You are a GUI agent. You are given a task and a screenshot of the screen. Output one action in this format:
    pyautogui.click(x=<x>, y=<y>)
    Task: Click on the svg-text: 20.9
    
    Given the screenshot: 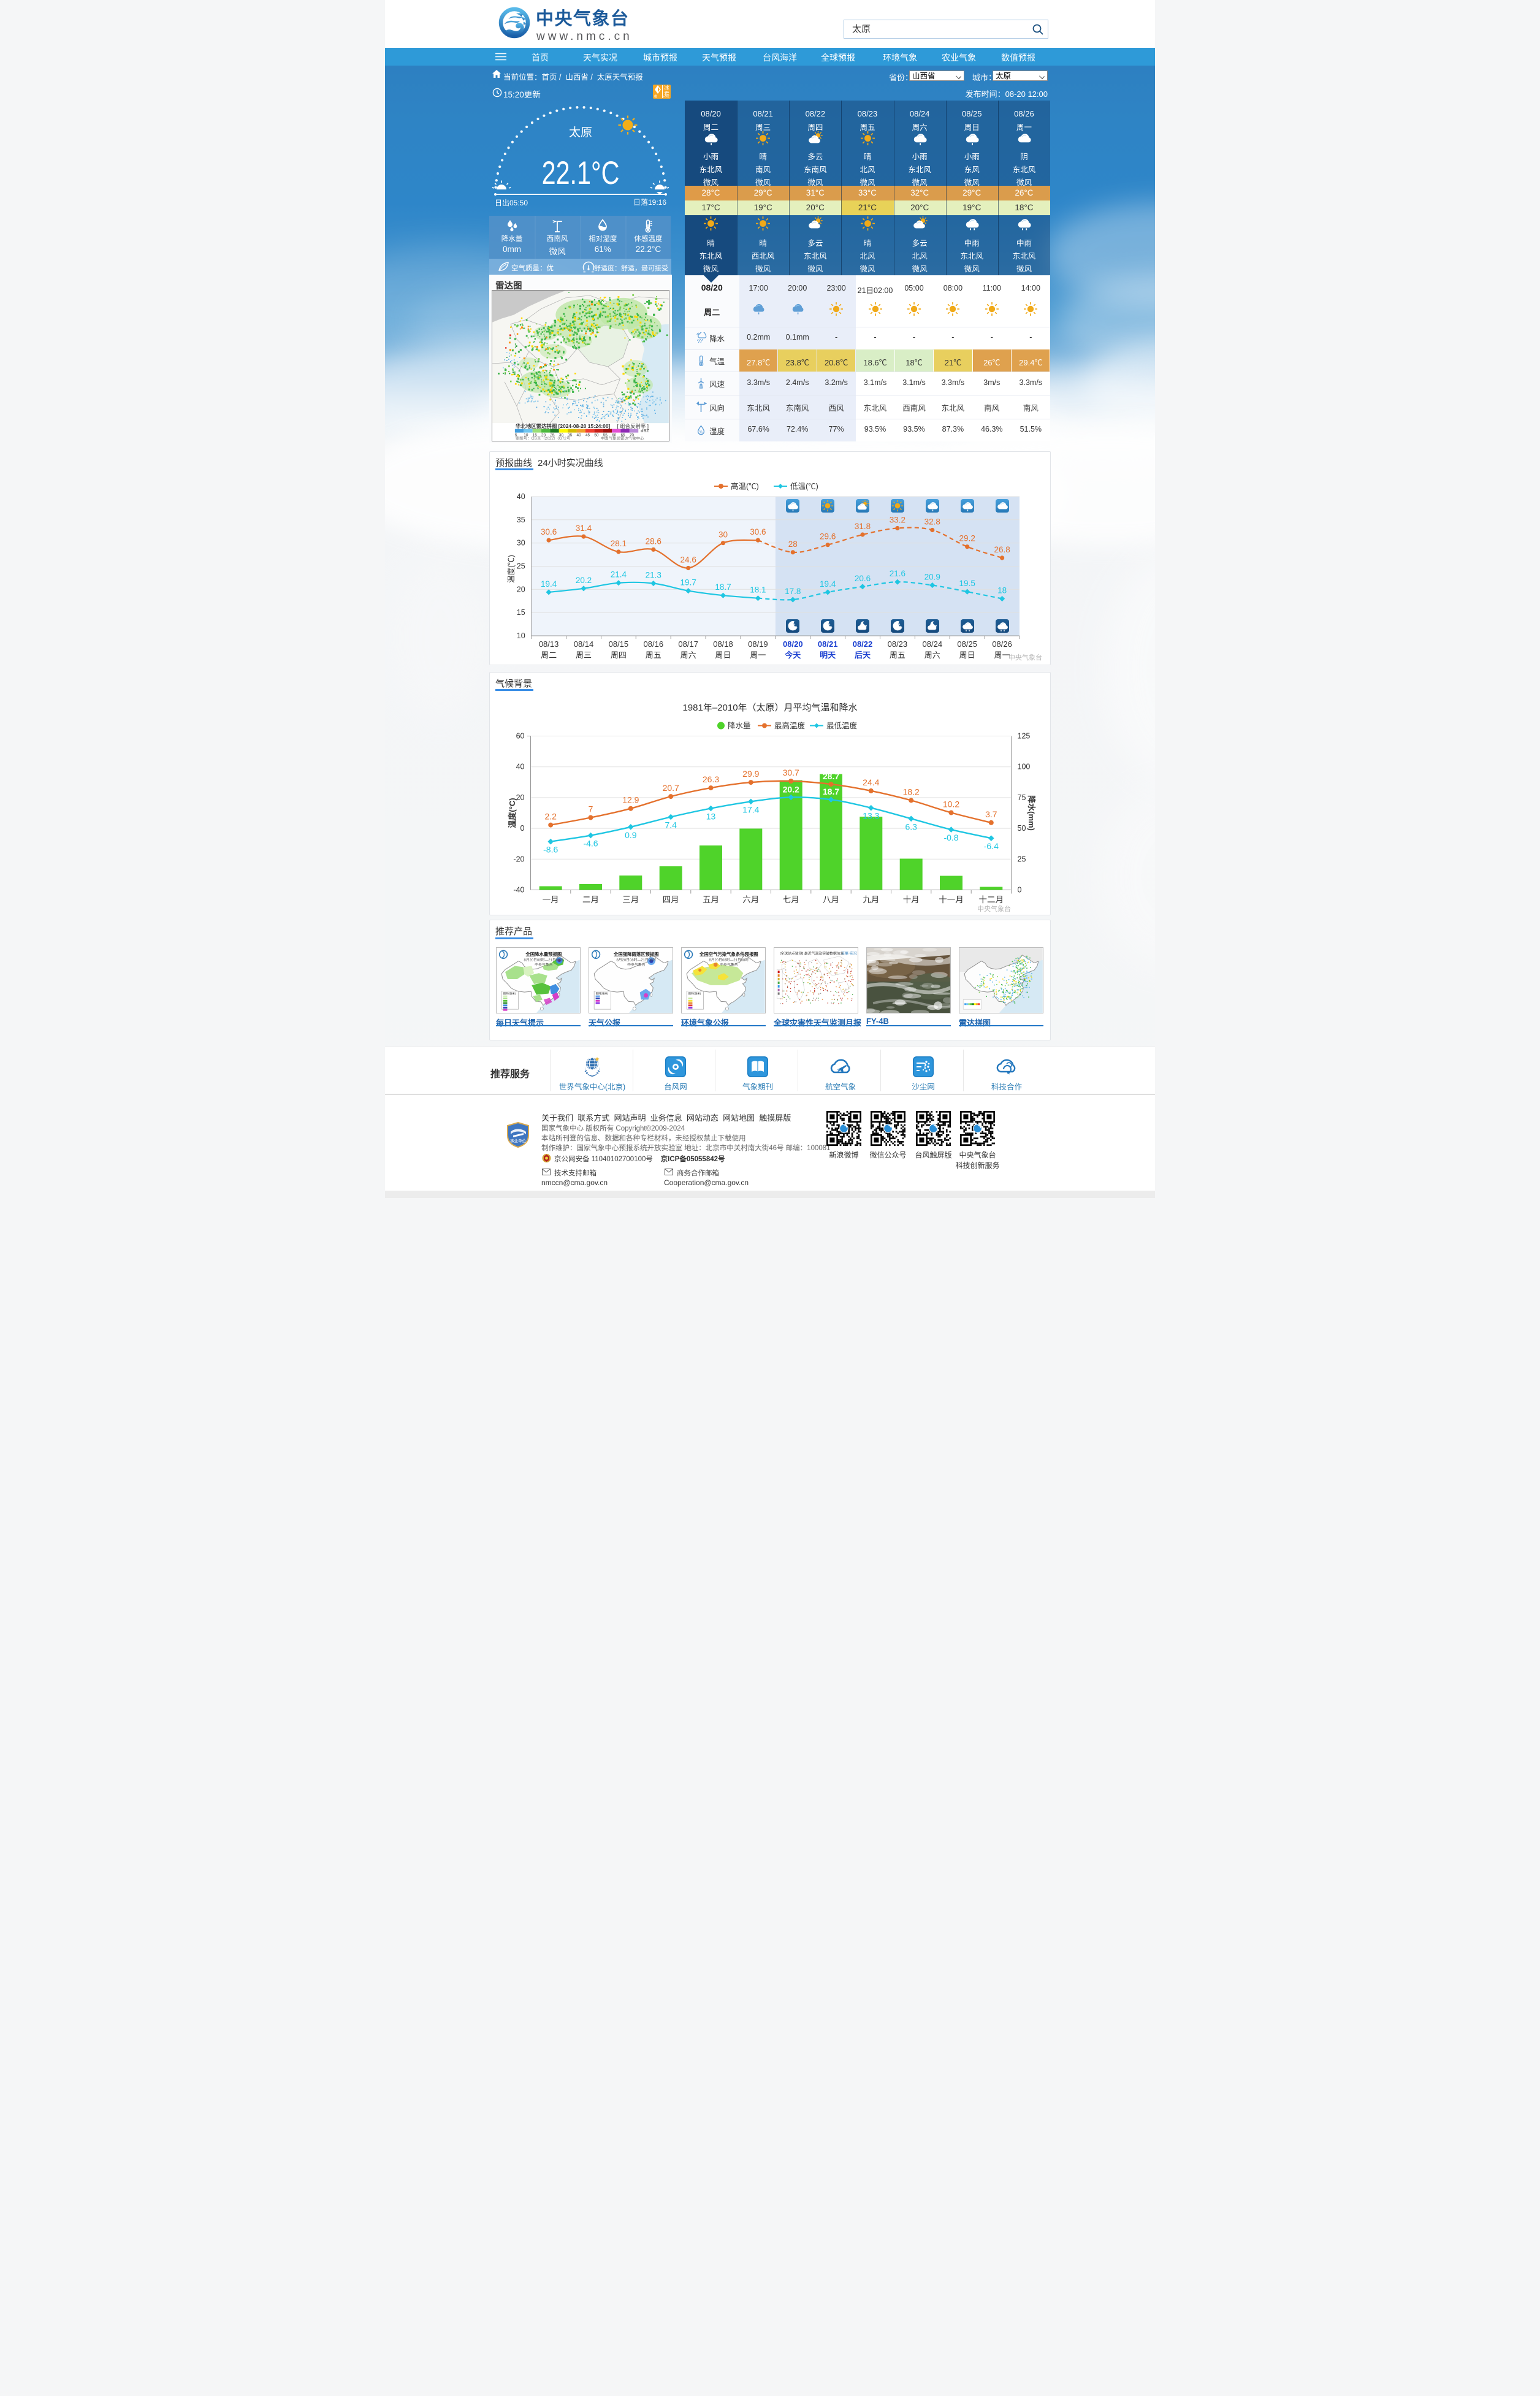 What is the action you would take?
    pyautogui.click(x=932, y=576)
    